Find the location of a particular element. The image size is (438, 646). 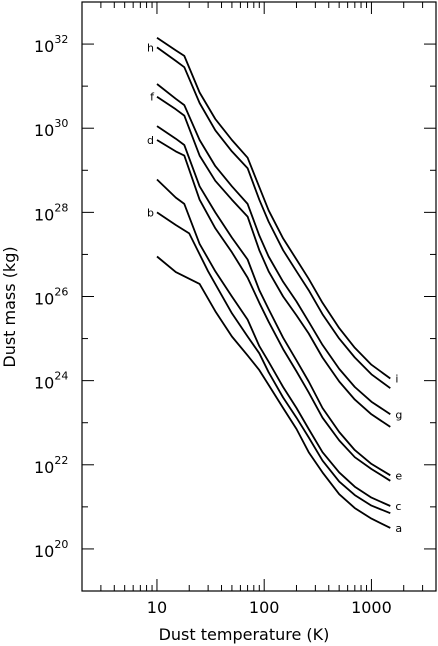

y-axis-title: Dust mass (kg) is located at coordinates (9, 306).